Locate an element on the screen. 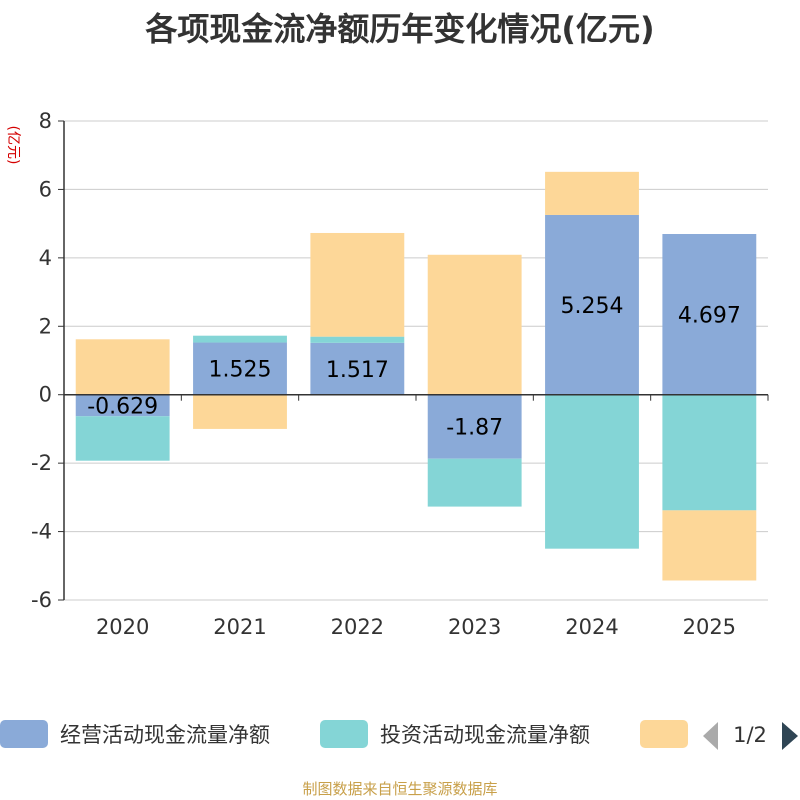  bar-series-1-2021 is located at coordinates (240, 339).